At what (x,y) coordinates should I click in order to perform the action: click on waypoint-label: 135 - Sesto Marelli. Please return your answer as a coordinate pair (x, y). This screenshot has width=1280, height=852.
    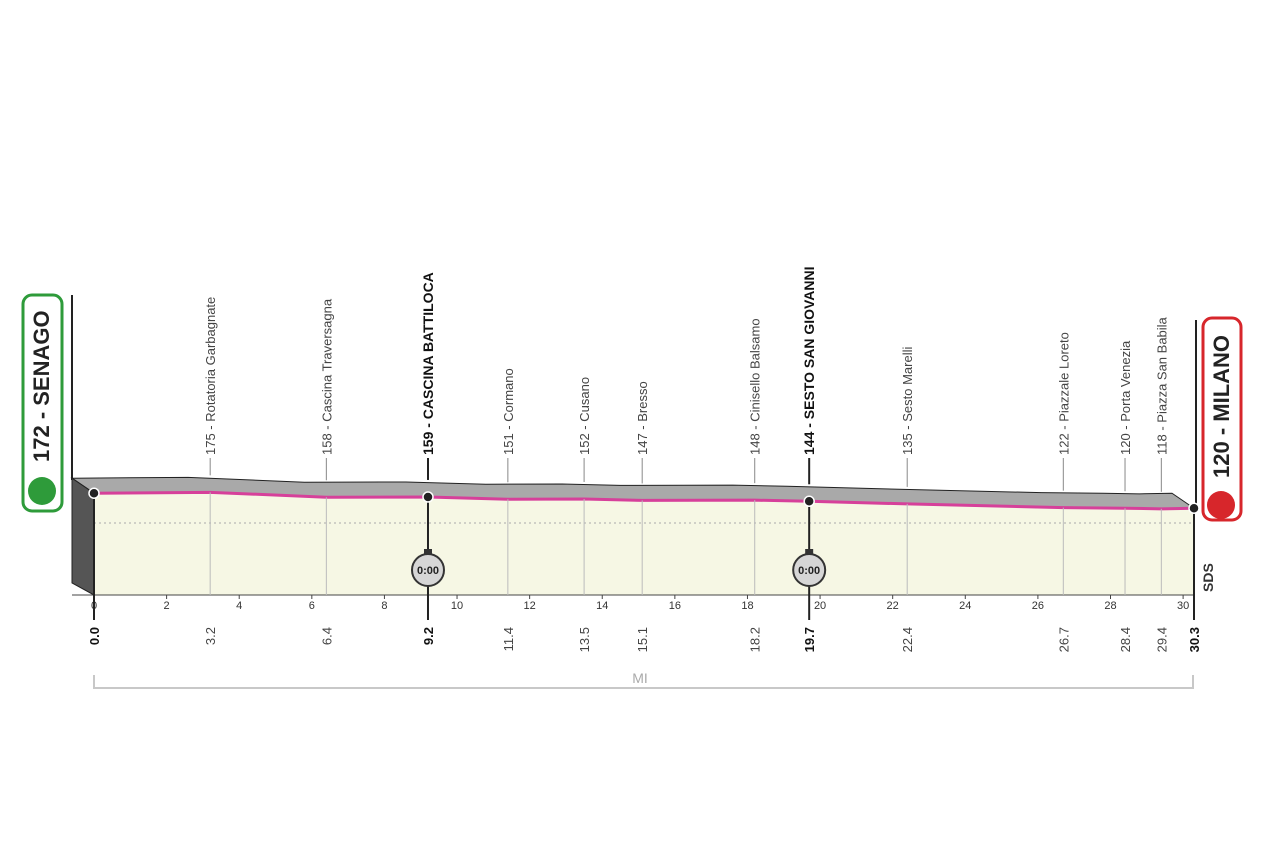
    Looking at the image, I should click on (907, 401).